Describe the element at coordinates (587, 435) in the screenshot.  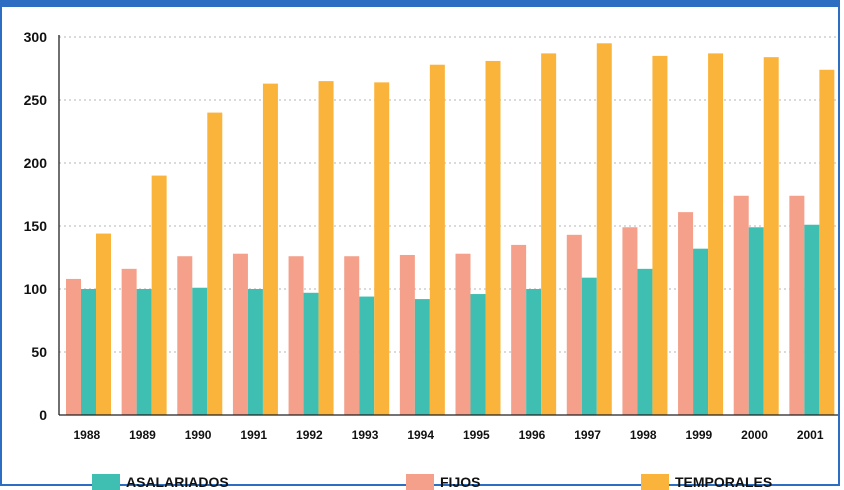
I see `x-tick-label: 1997` at that location.